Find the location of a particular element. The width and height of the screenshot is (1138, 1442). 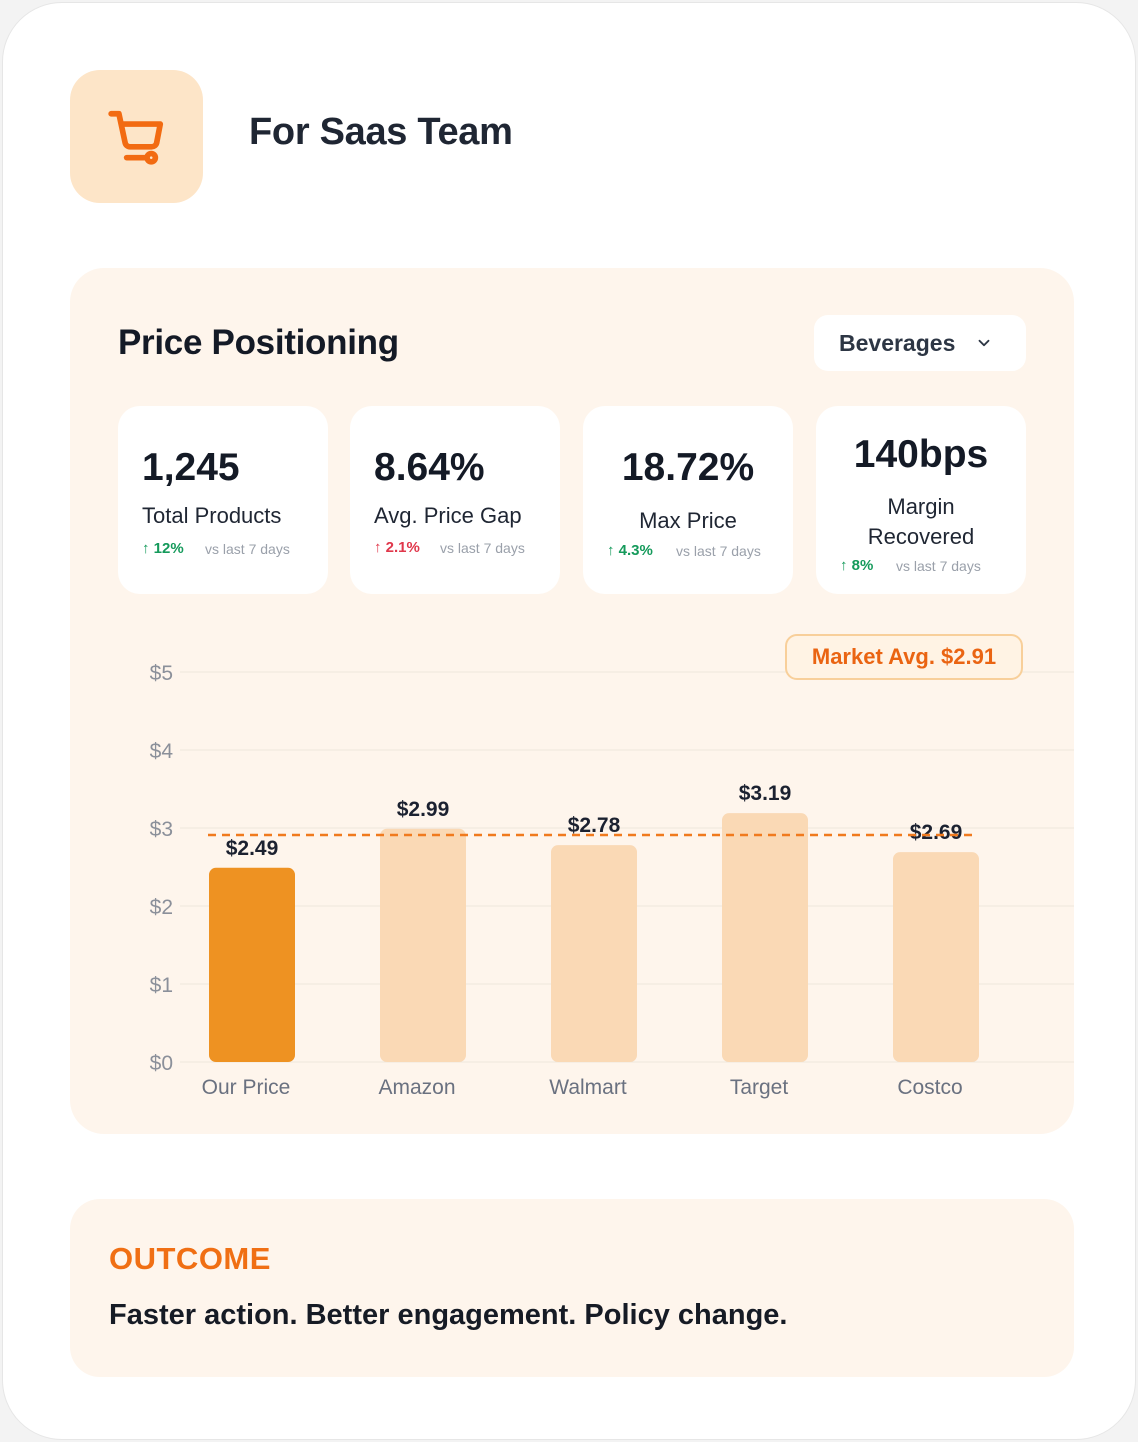

bar-costco is located at coordinates (936, 957).